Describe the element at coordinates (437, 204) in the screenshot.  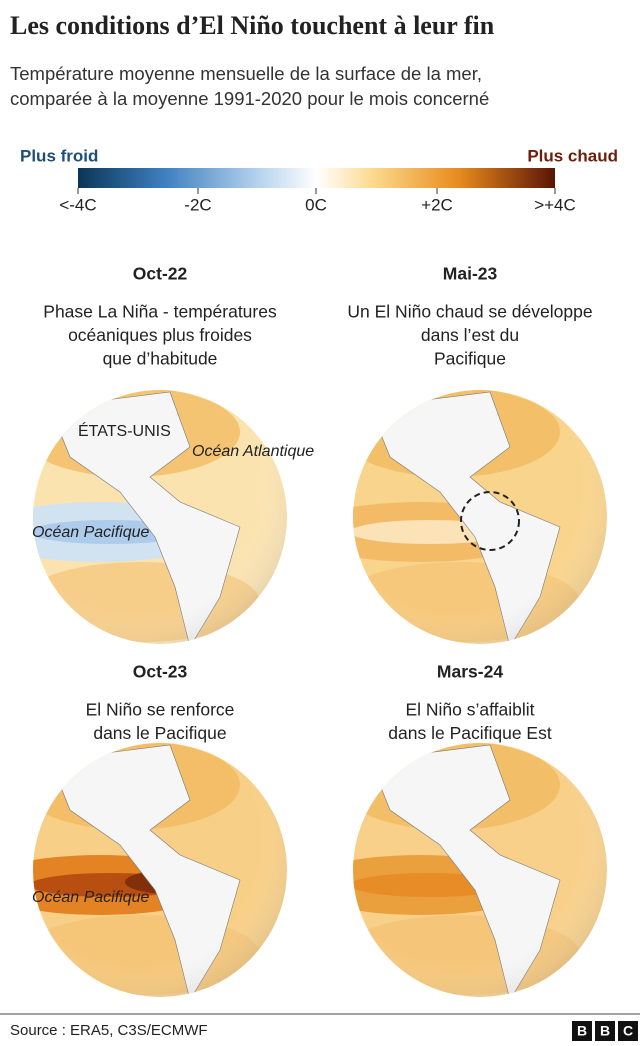
I see `tick-label: +2C` at that location.